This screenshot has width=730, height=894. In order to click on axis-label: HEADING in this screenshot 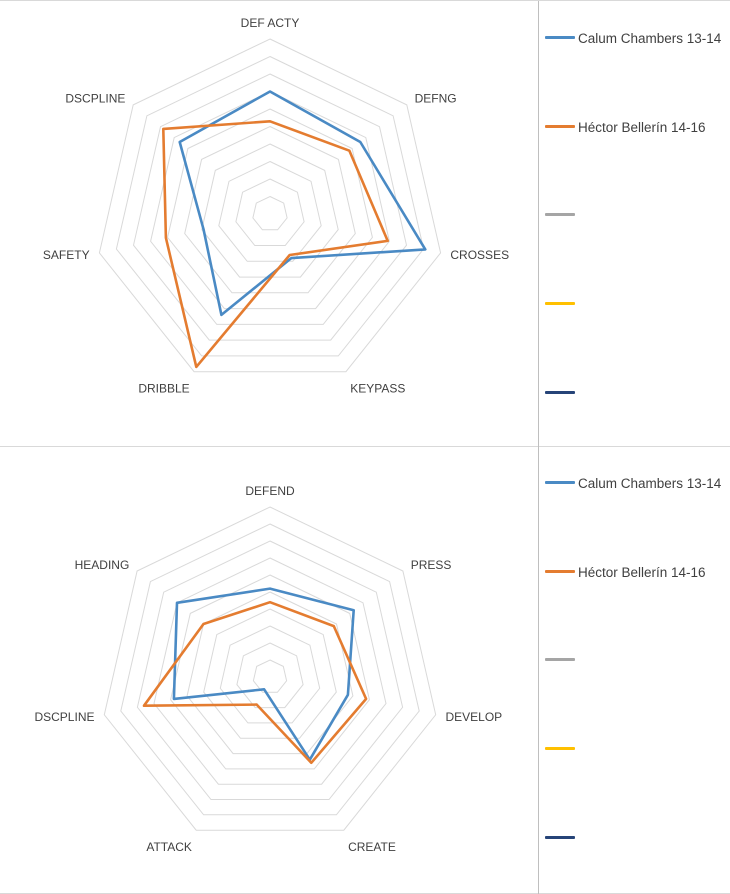, I will do `click(102, 565)`.